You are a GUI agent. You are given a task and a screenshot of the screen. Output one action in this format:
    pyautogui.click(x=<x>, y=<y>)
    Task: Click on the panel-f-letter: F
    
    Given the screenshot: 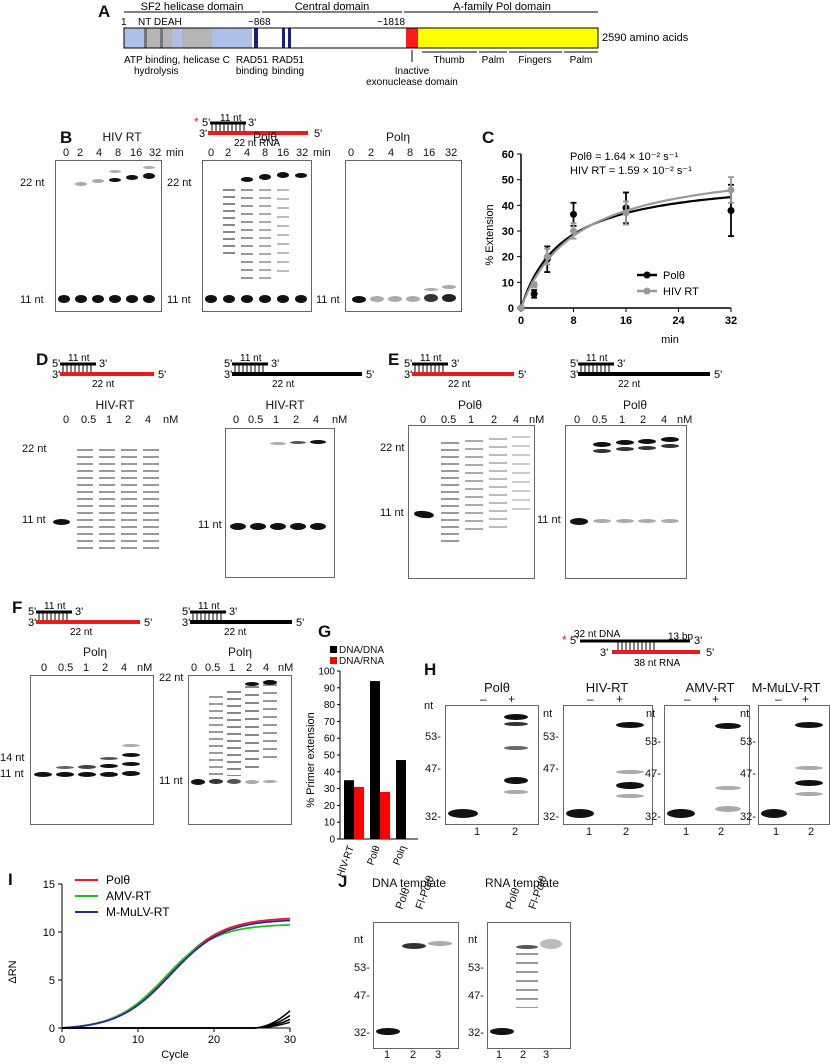 What is the action you would take?
    pyautogui.click(x=17, y=607)
    